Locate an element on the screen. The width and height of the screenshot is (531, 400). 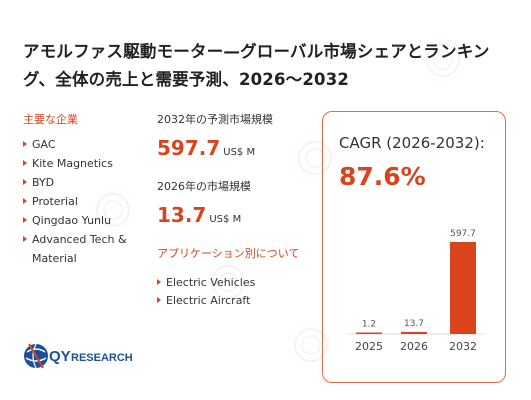
company-item: BYD is located at coordinates (87, 182).